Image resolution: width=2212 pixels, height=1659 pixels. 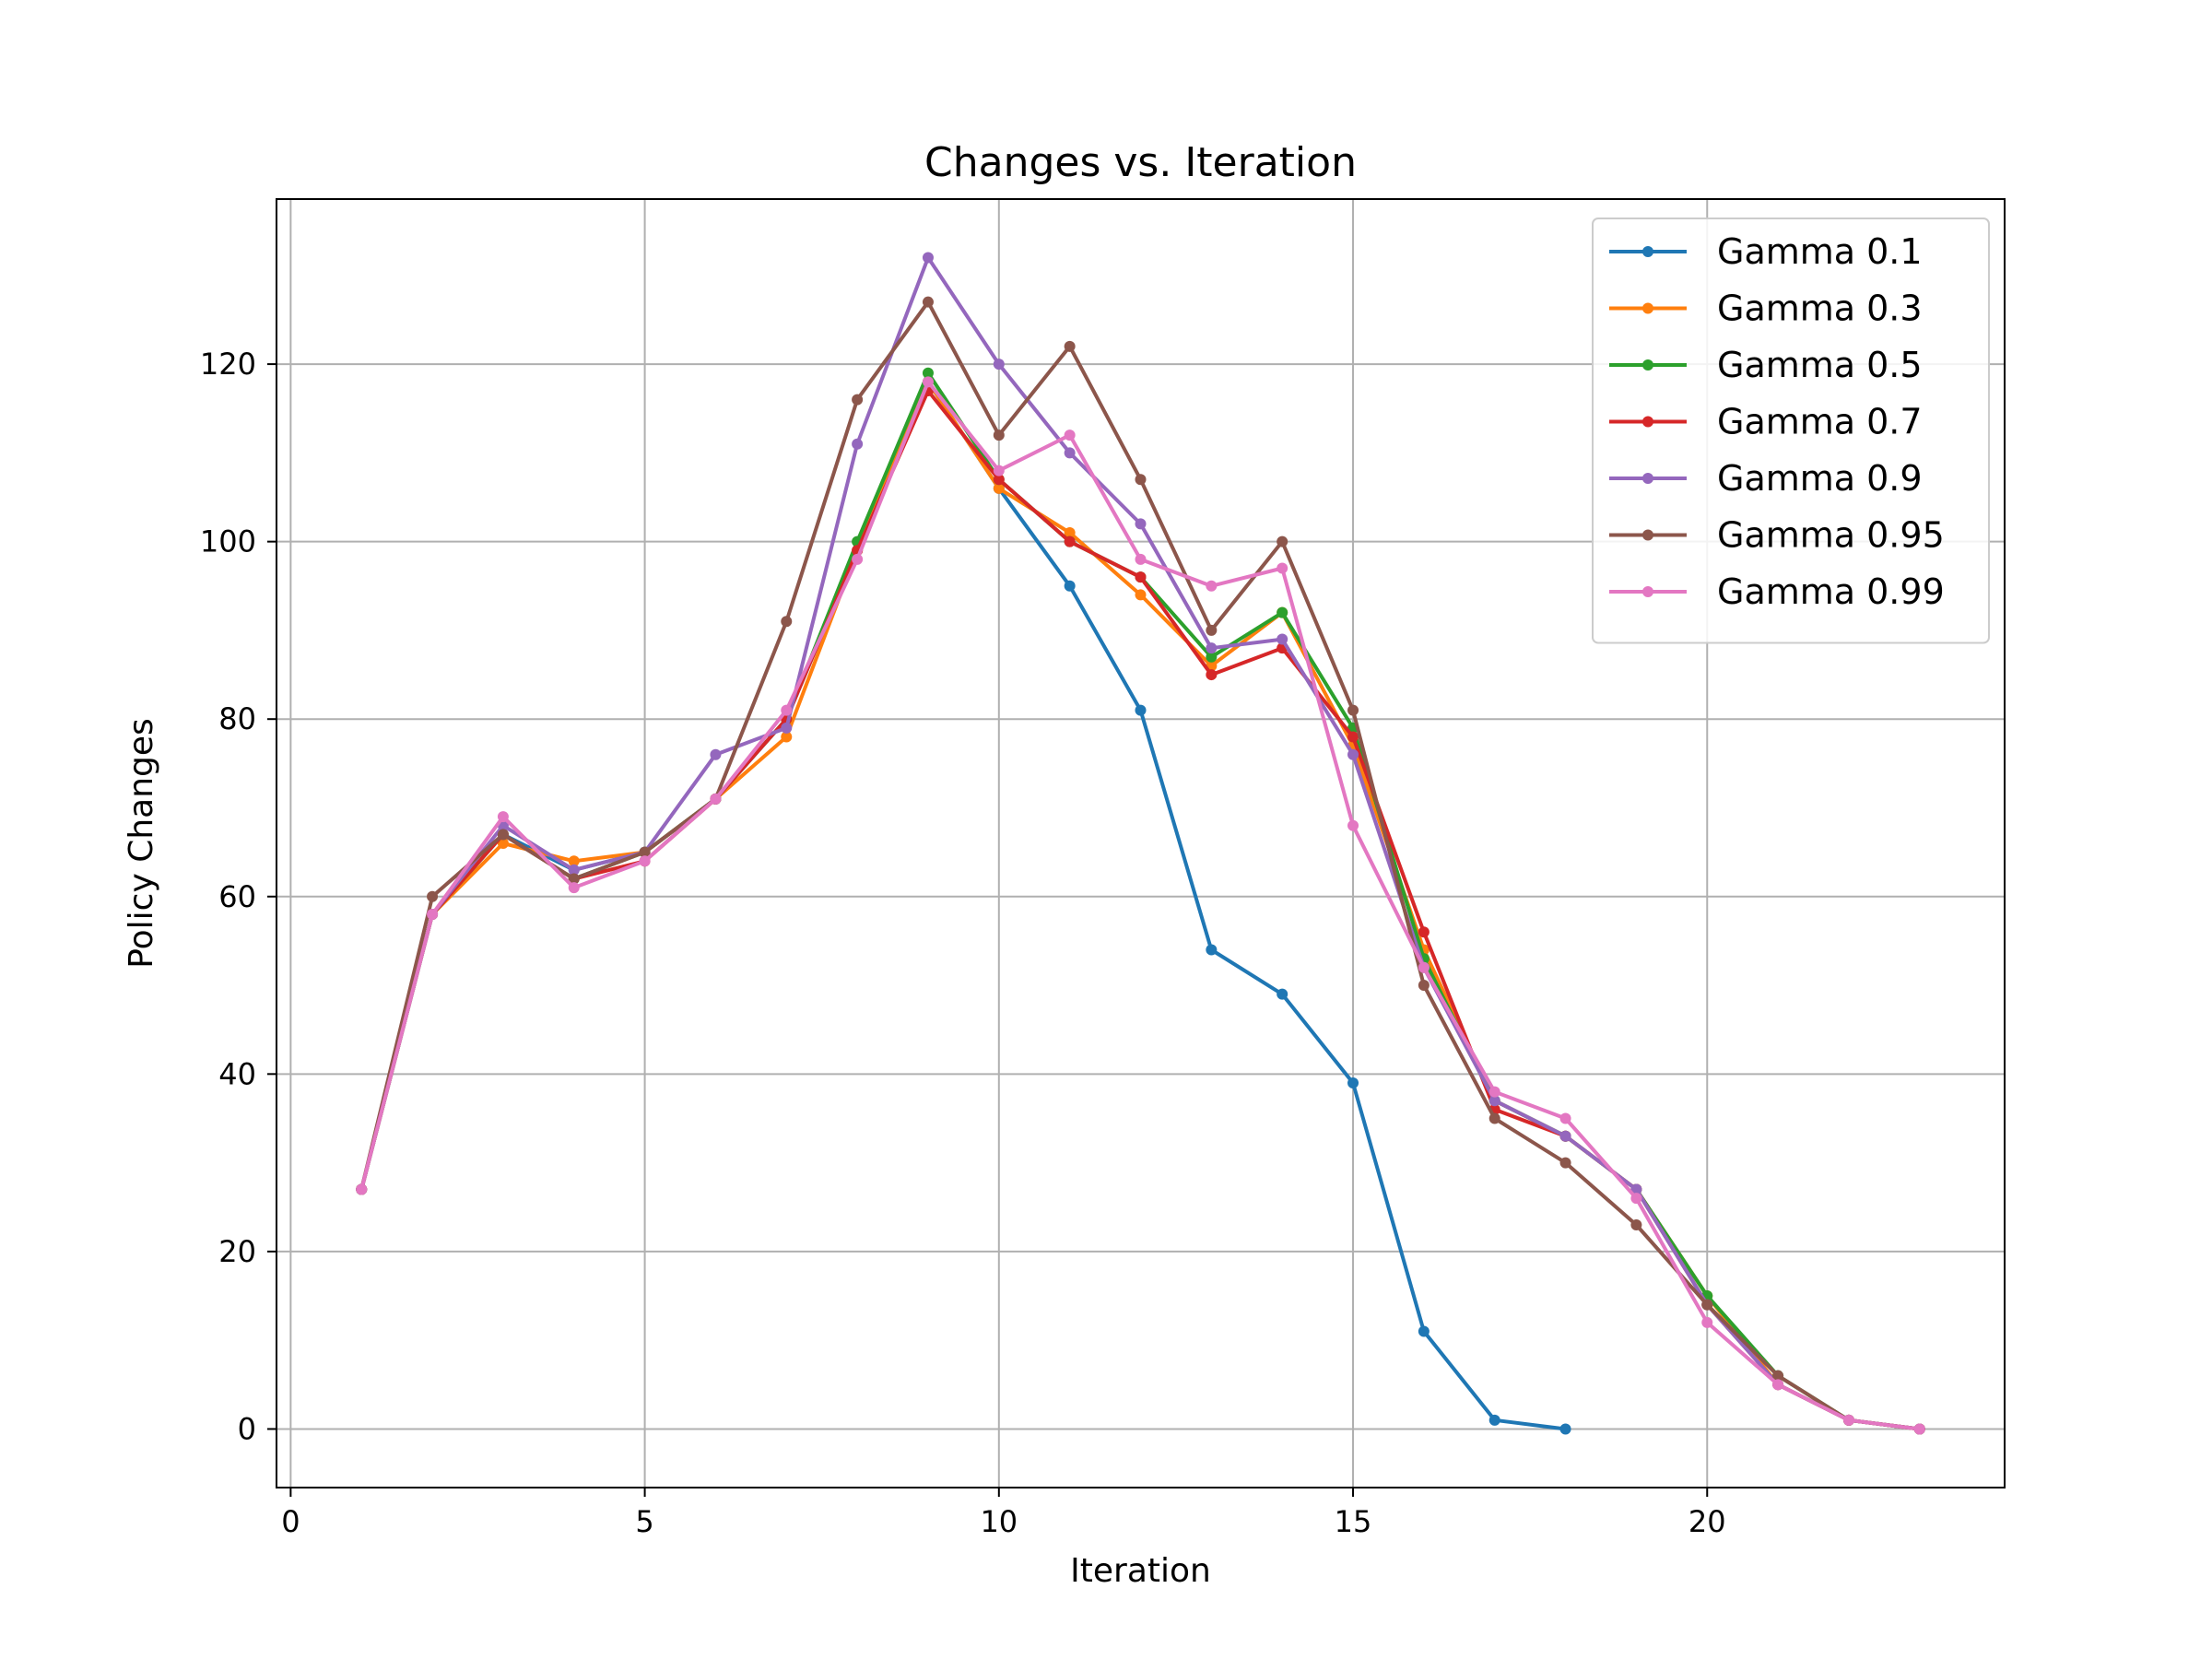 I want to click on x-tick-label: 10, so click(x=999, y=1521).